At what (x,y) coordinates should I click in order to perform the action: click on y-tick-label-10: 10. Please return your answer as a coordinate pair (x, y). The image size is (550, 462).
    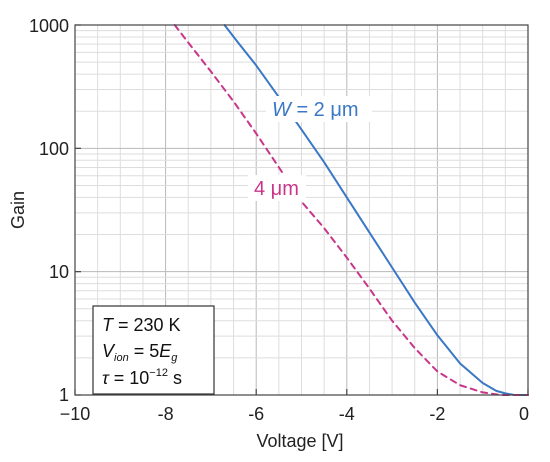
    Looking at the image, I should click on (59, 272).